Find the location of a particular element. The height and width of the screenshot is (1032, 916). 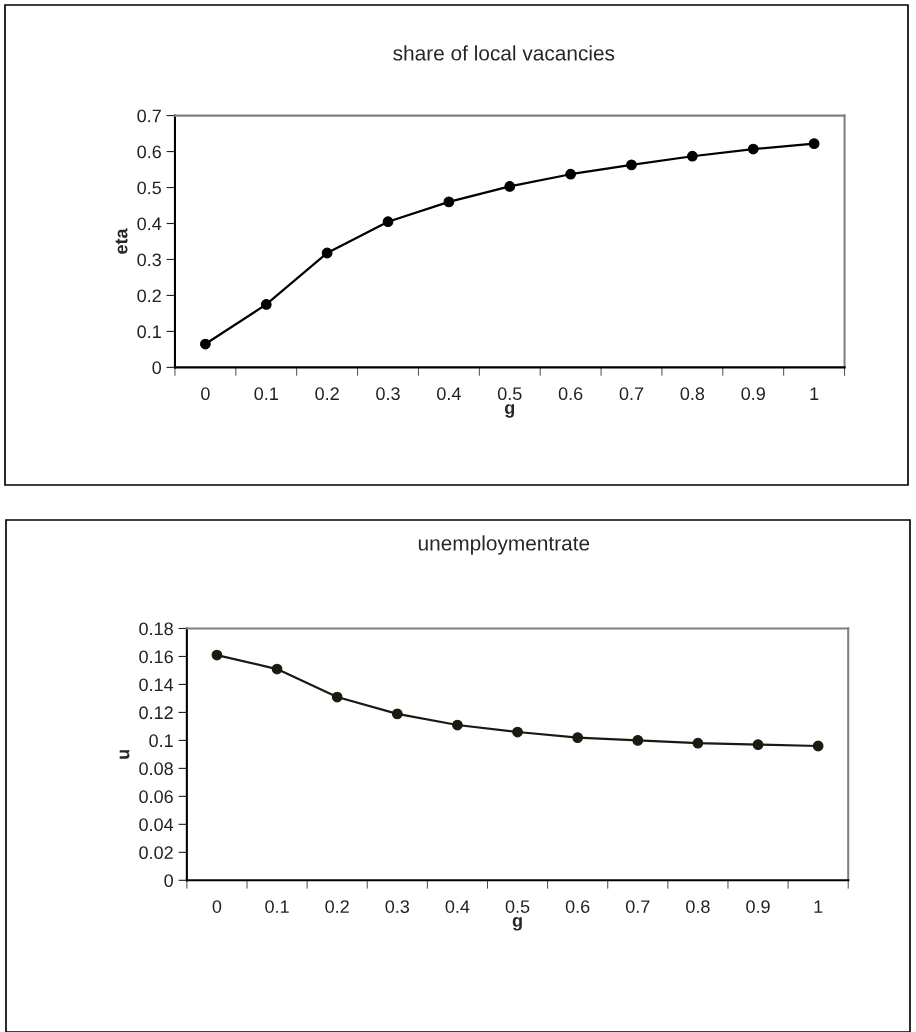

y-tick-label: 0.18 is located at coordinates (156, 629).